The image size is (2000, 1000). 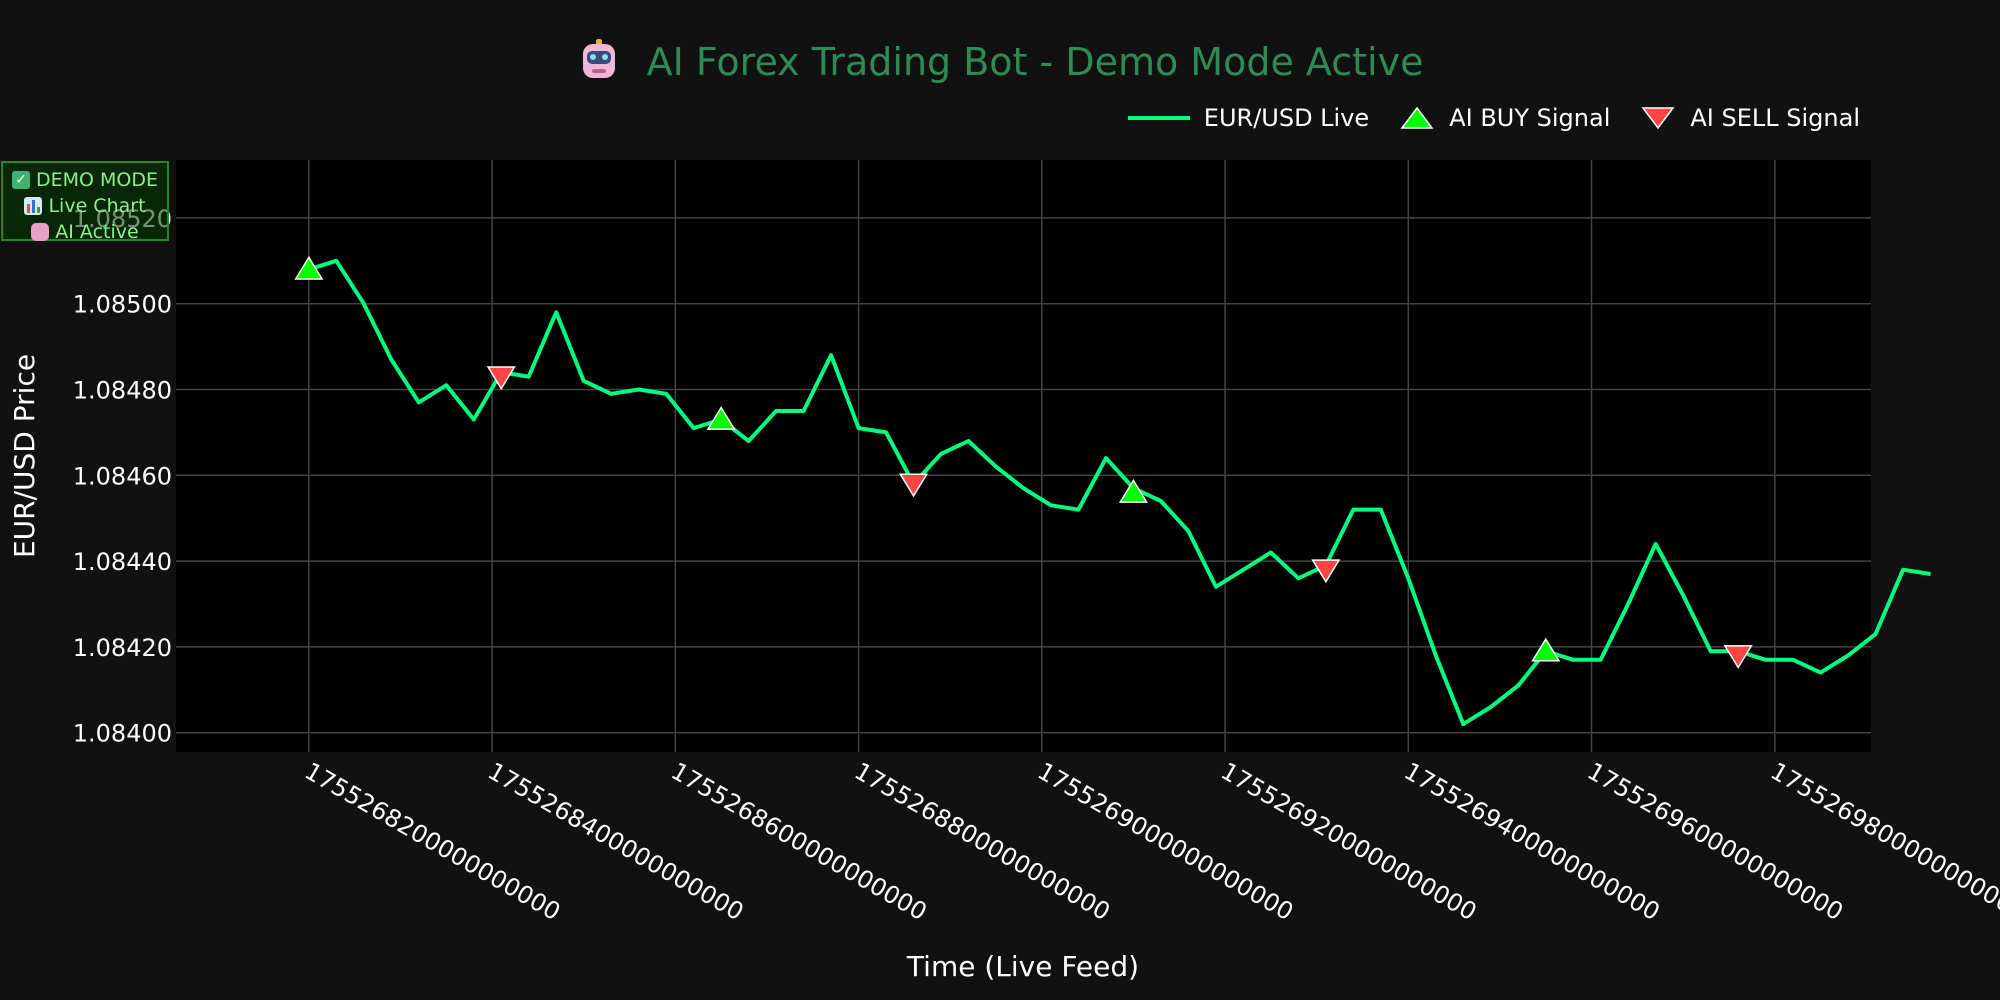 I want to click on legend-item-line: EUR/USD Live, so click(x=1248, y=118).